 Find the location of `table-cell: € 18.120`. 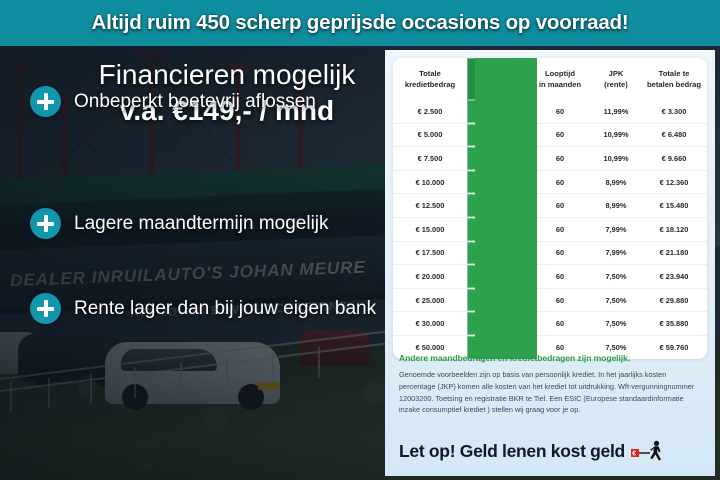

table-cell: € 18.120 is located at coordinates (674, 229).